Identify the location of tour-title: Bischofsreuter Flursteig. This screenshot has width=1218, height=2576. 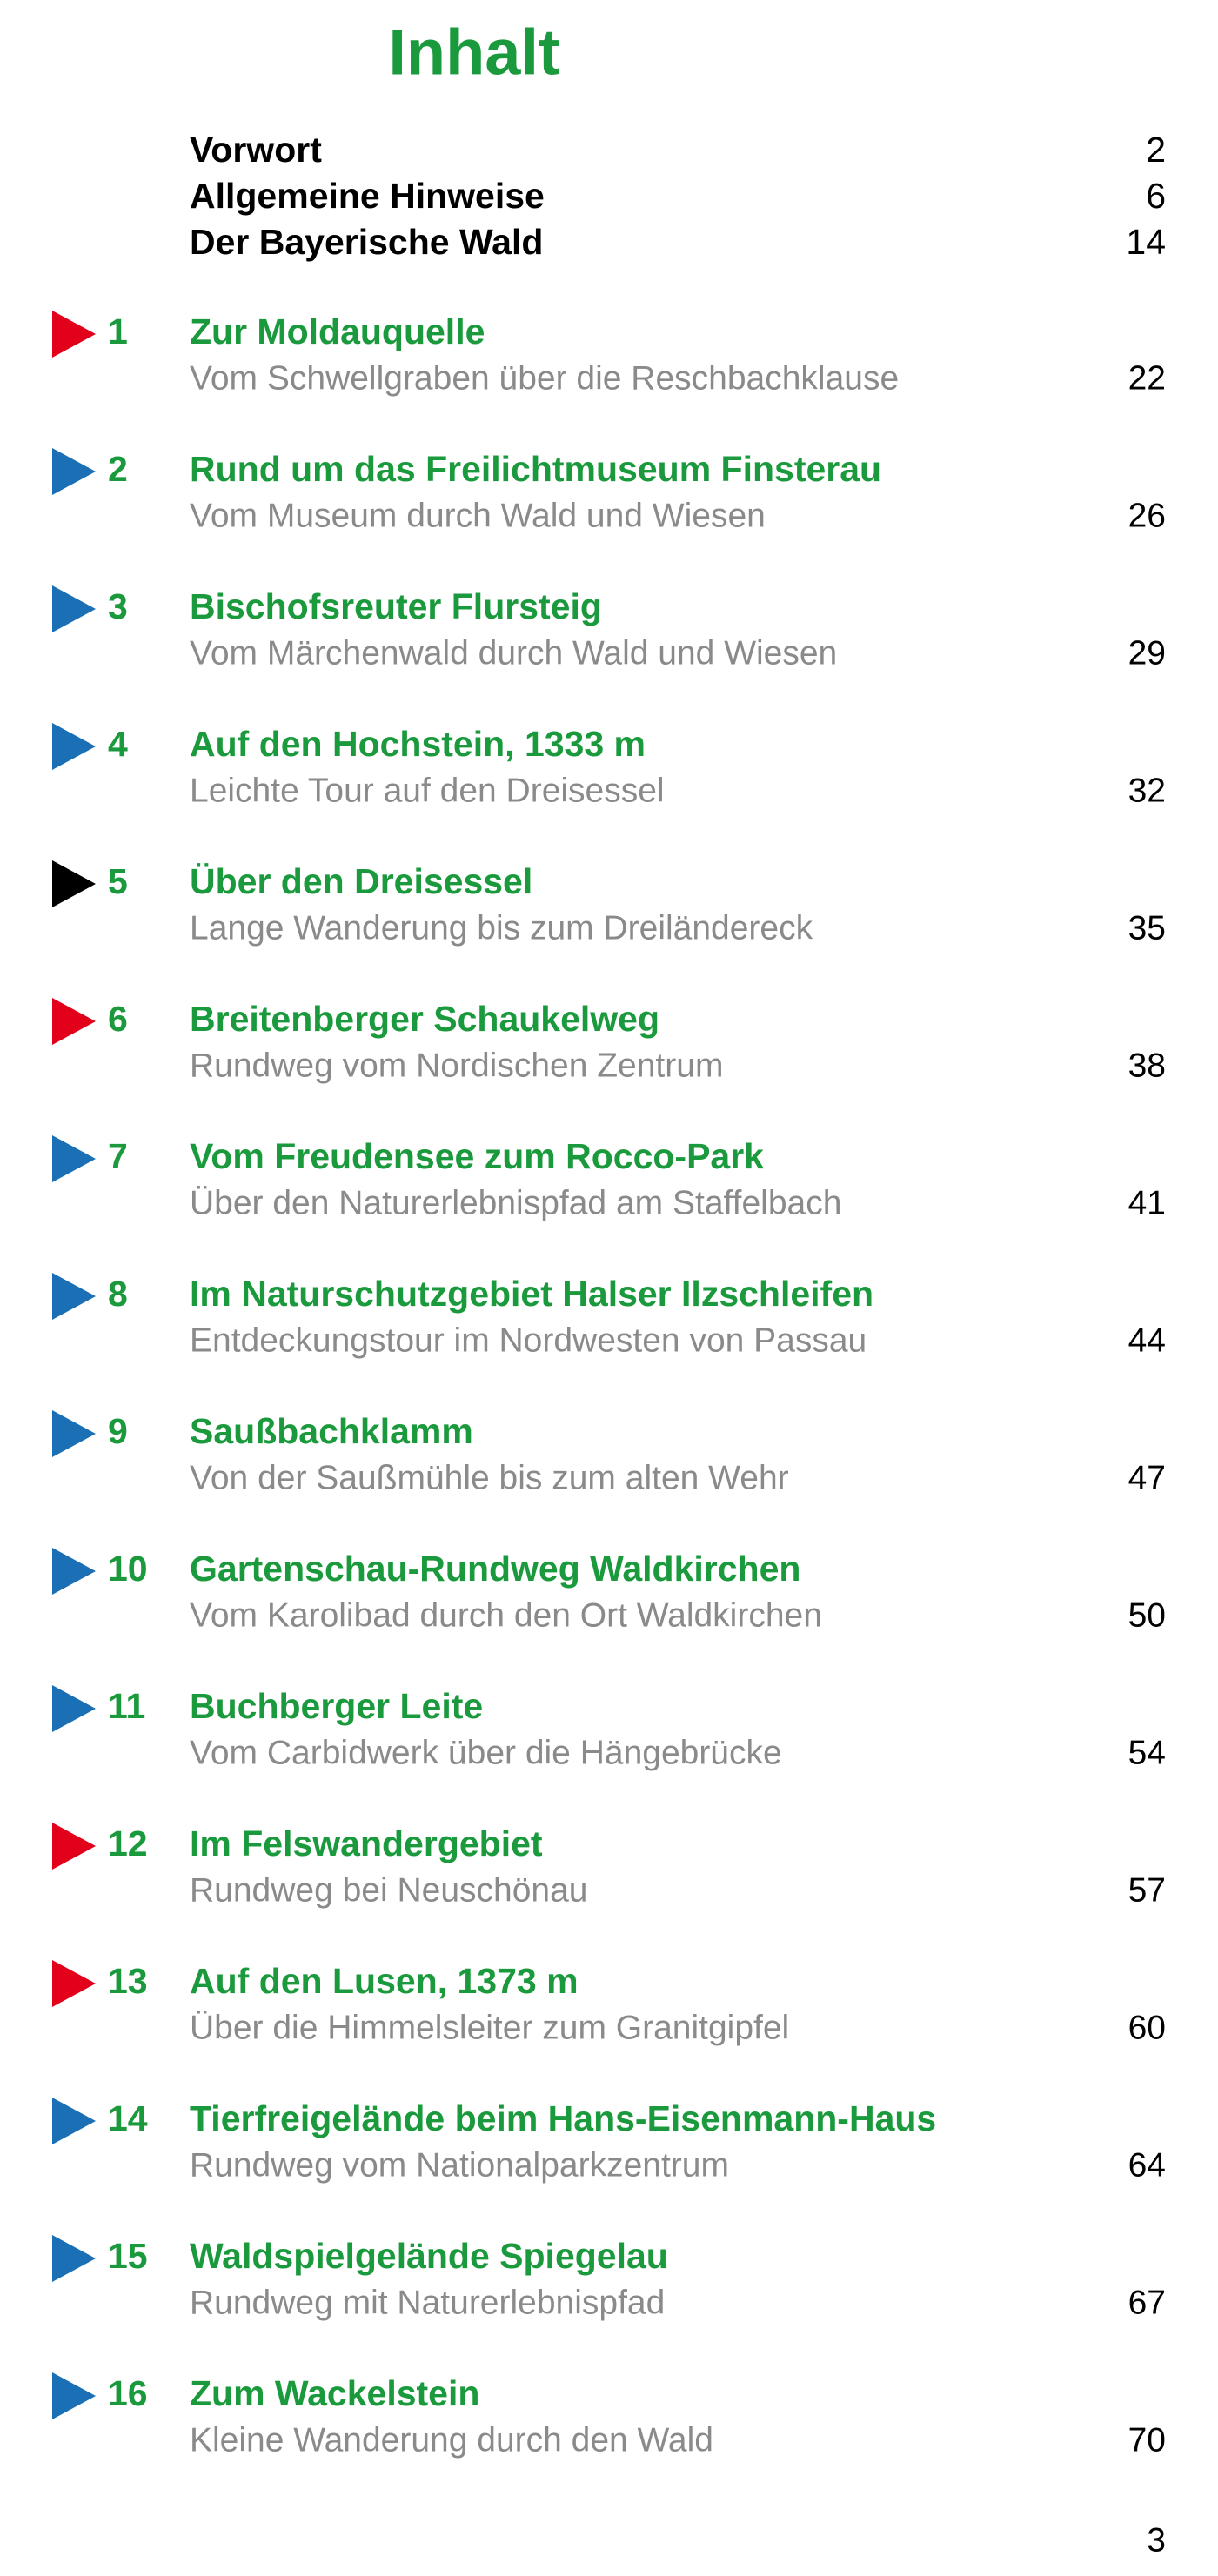
(396, 606).